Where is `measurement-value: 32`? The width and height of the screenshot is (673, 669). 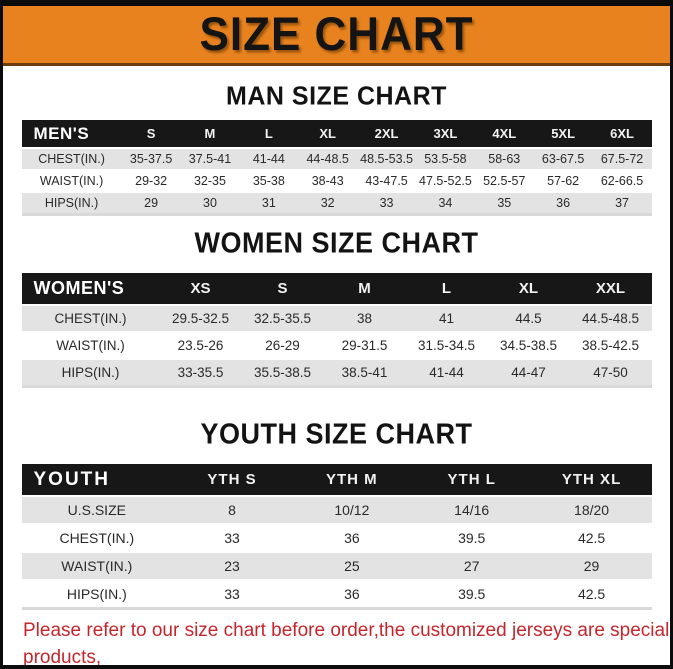 measurement-value: 32 is located at coordinates (328, 202).